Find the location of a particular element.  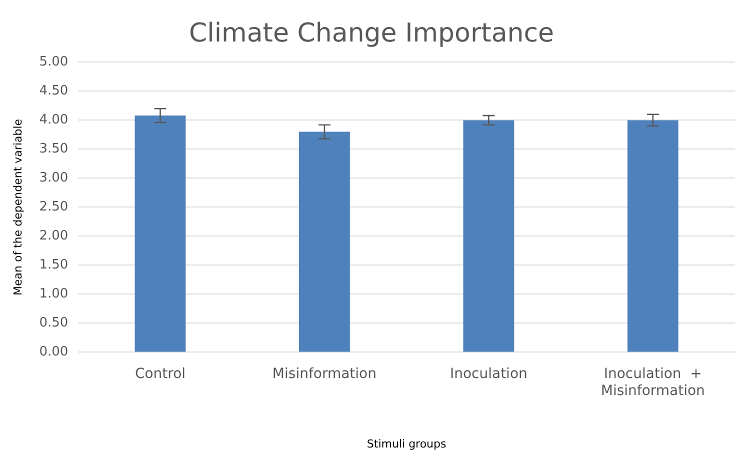

y-tick-label: 4.50 is located at coordinates (53, 91).